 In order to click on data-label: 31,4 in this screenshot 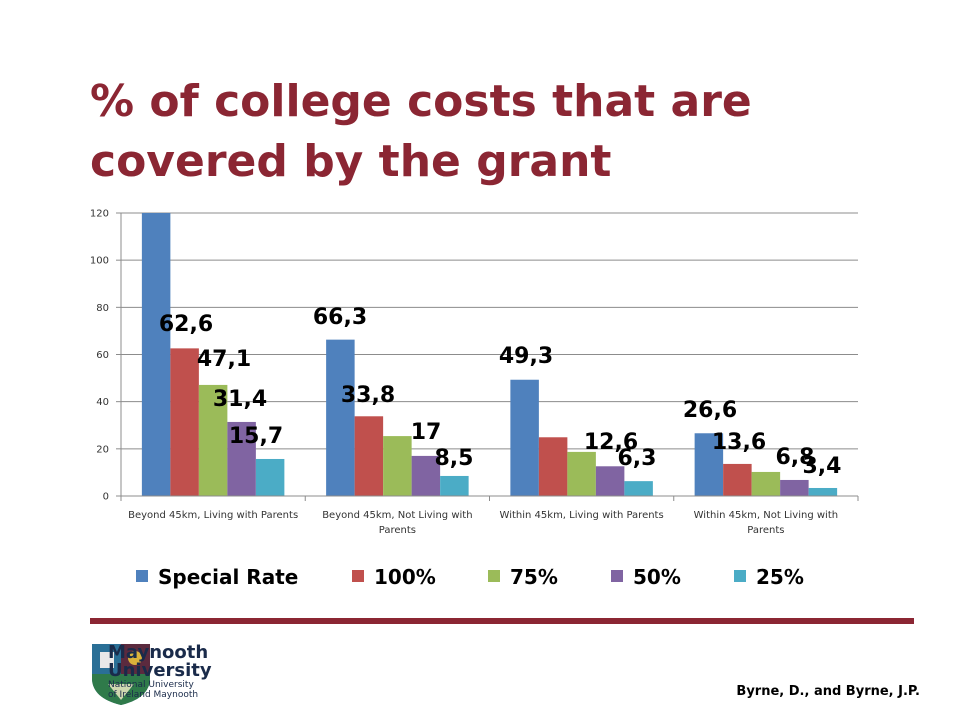, I will do `click(240, 399)`.